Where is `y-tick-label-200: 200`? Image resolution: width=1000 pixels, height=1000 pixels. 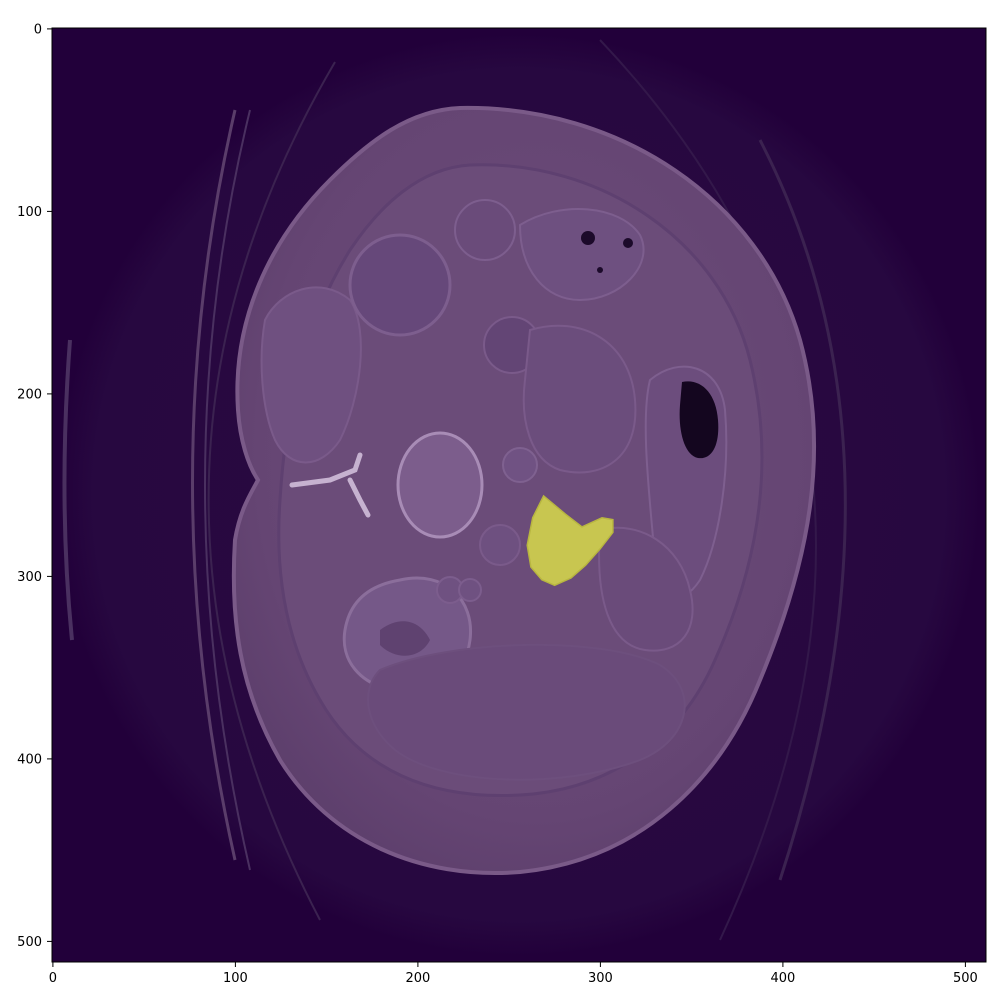
y-tick-label-200: 200 is located at coordinates (29, 395).